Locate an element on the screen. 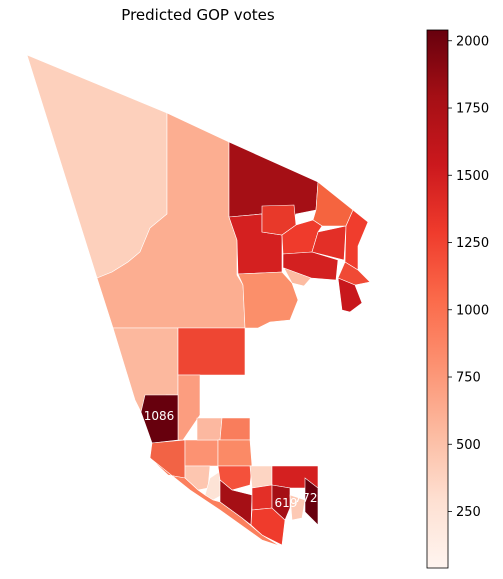  colorbar-tick-label: 2000 is located at coordinates (472, 41).